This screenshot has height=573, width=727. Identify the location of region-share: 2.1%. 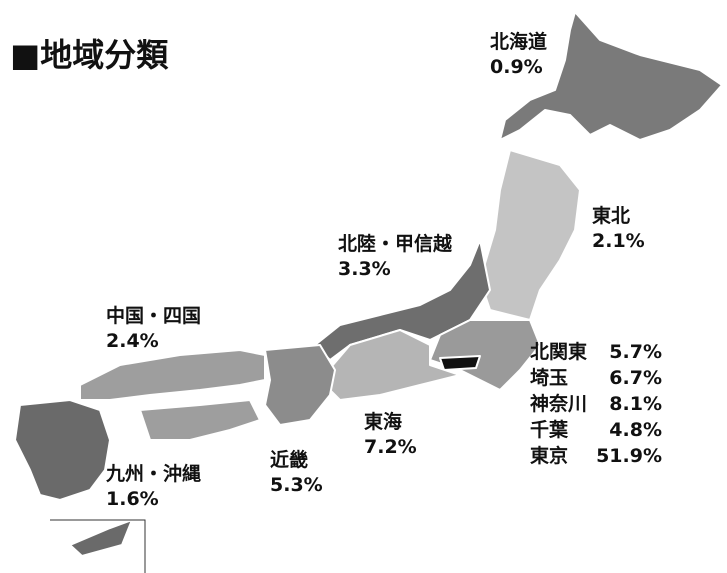
(618, 241).